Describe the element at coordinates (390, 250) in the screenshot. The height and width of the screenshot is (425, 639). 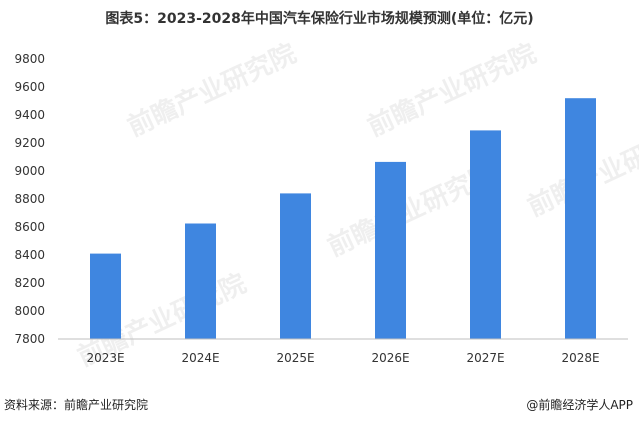
I see `bar-2026E` at that location.